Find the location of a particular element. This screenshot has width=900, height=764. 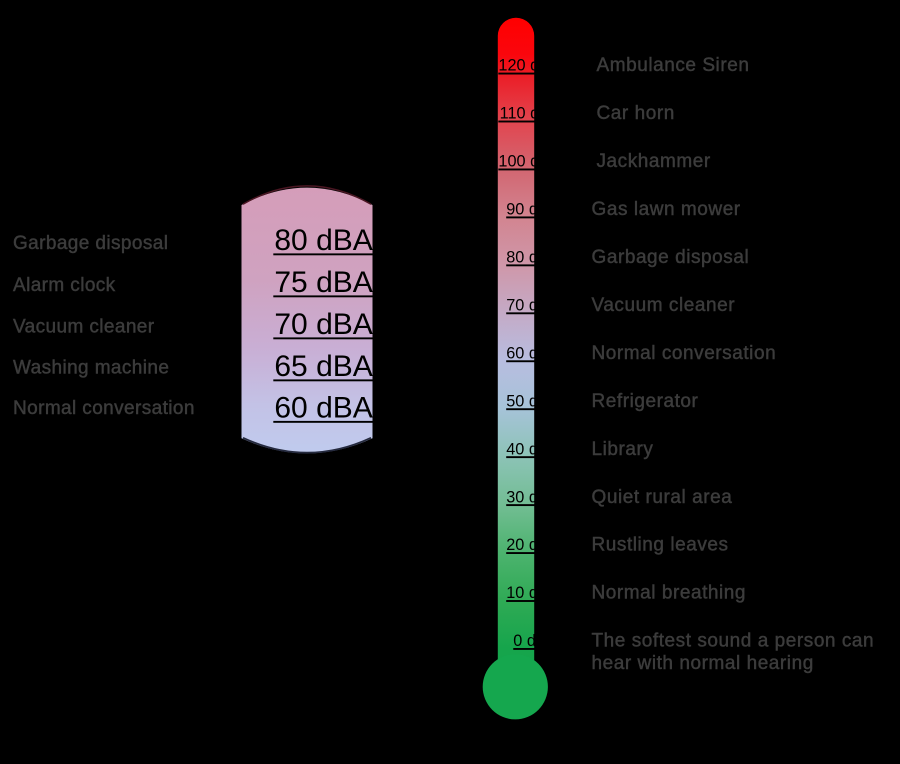

svg-text: 110 dB is located at coordinates (525, 114).